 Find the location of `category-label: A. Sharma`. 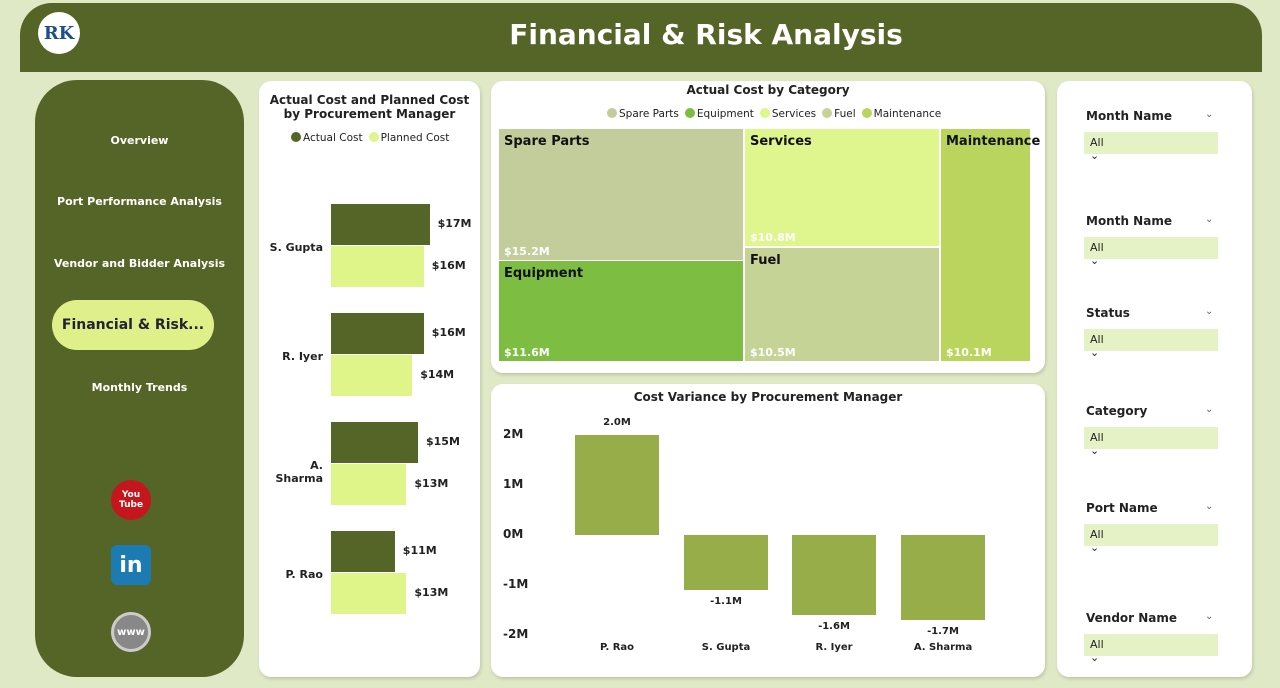

category-label: A. Sharma is located at coordinates (299, 472).